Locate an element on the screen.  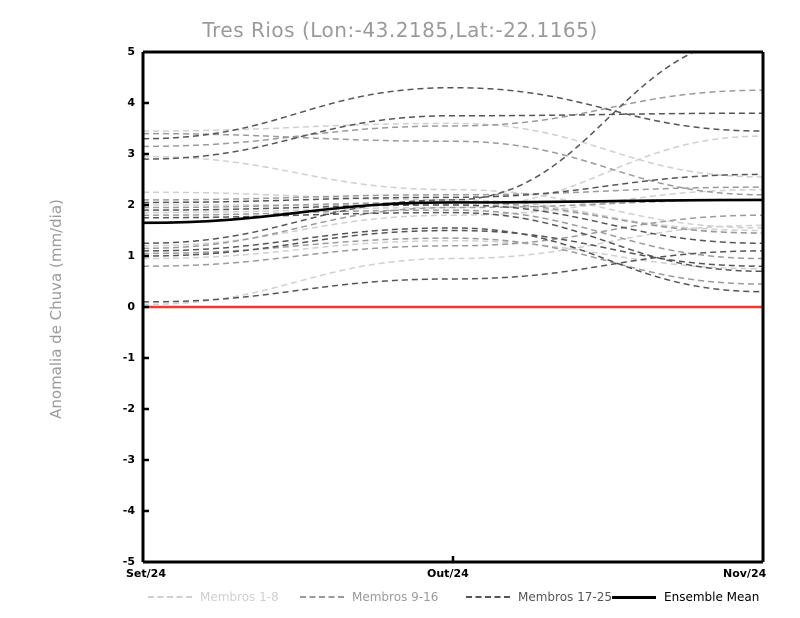
y-tick-label: -5 is located at coordinates (128, 561).